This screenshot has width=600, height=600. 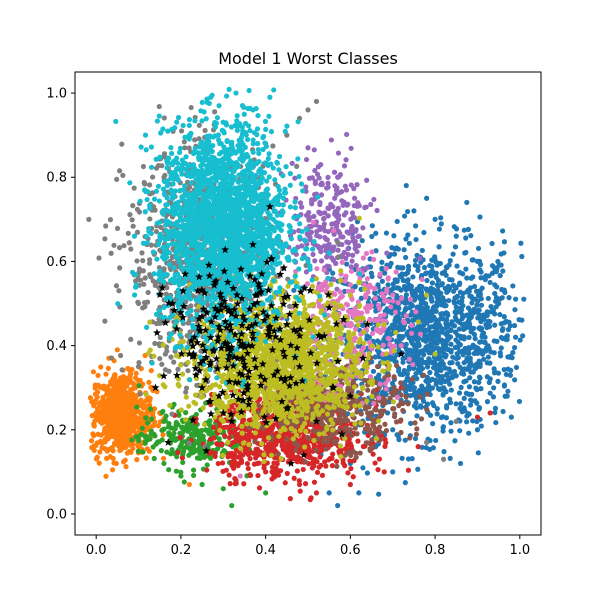 I want to click on chart-title: Model 1 Worst Classes, so click(x=308, y=58).